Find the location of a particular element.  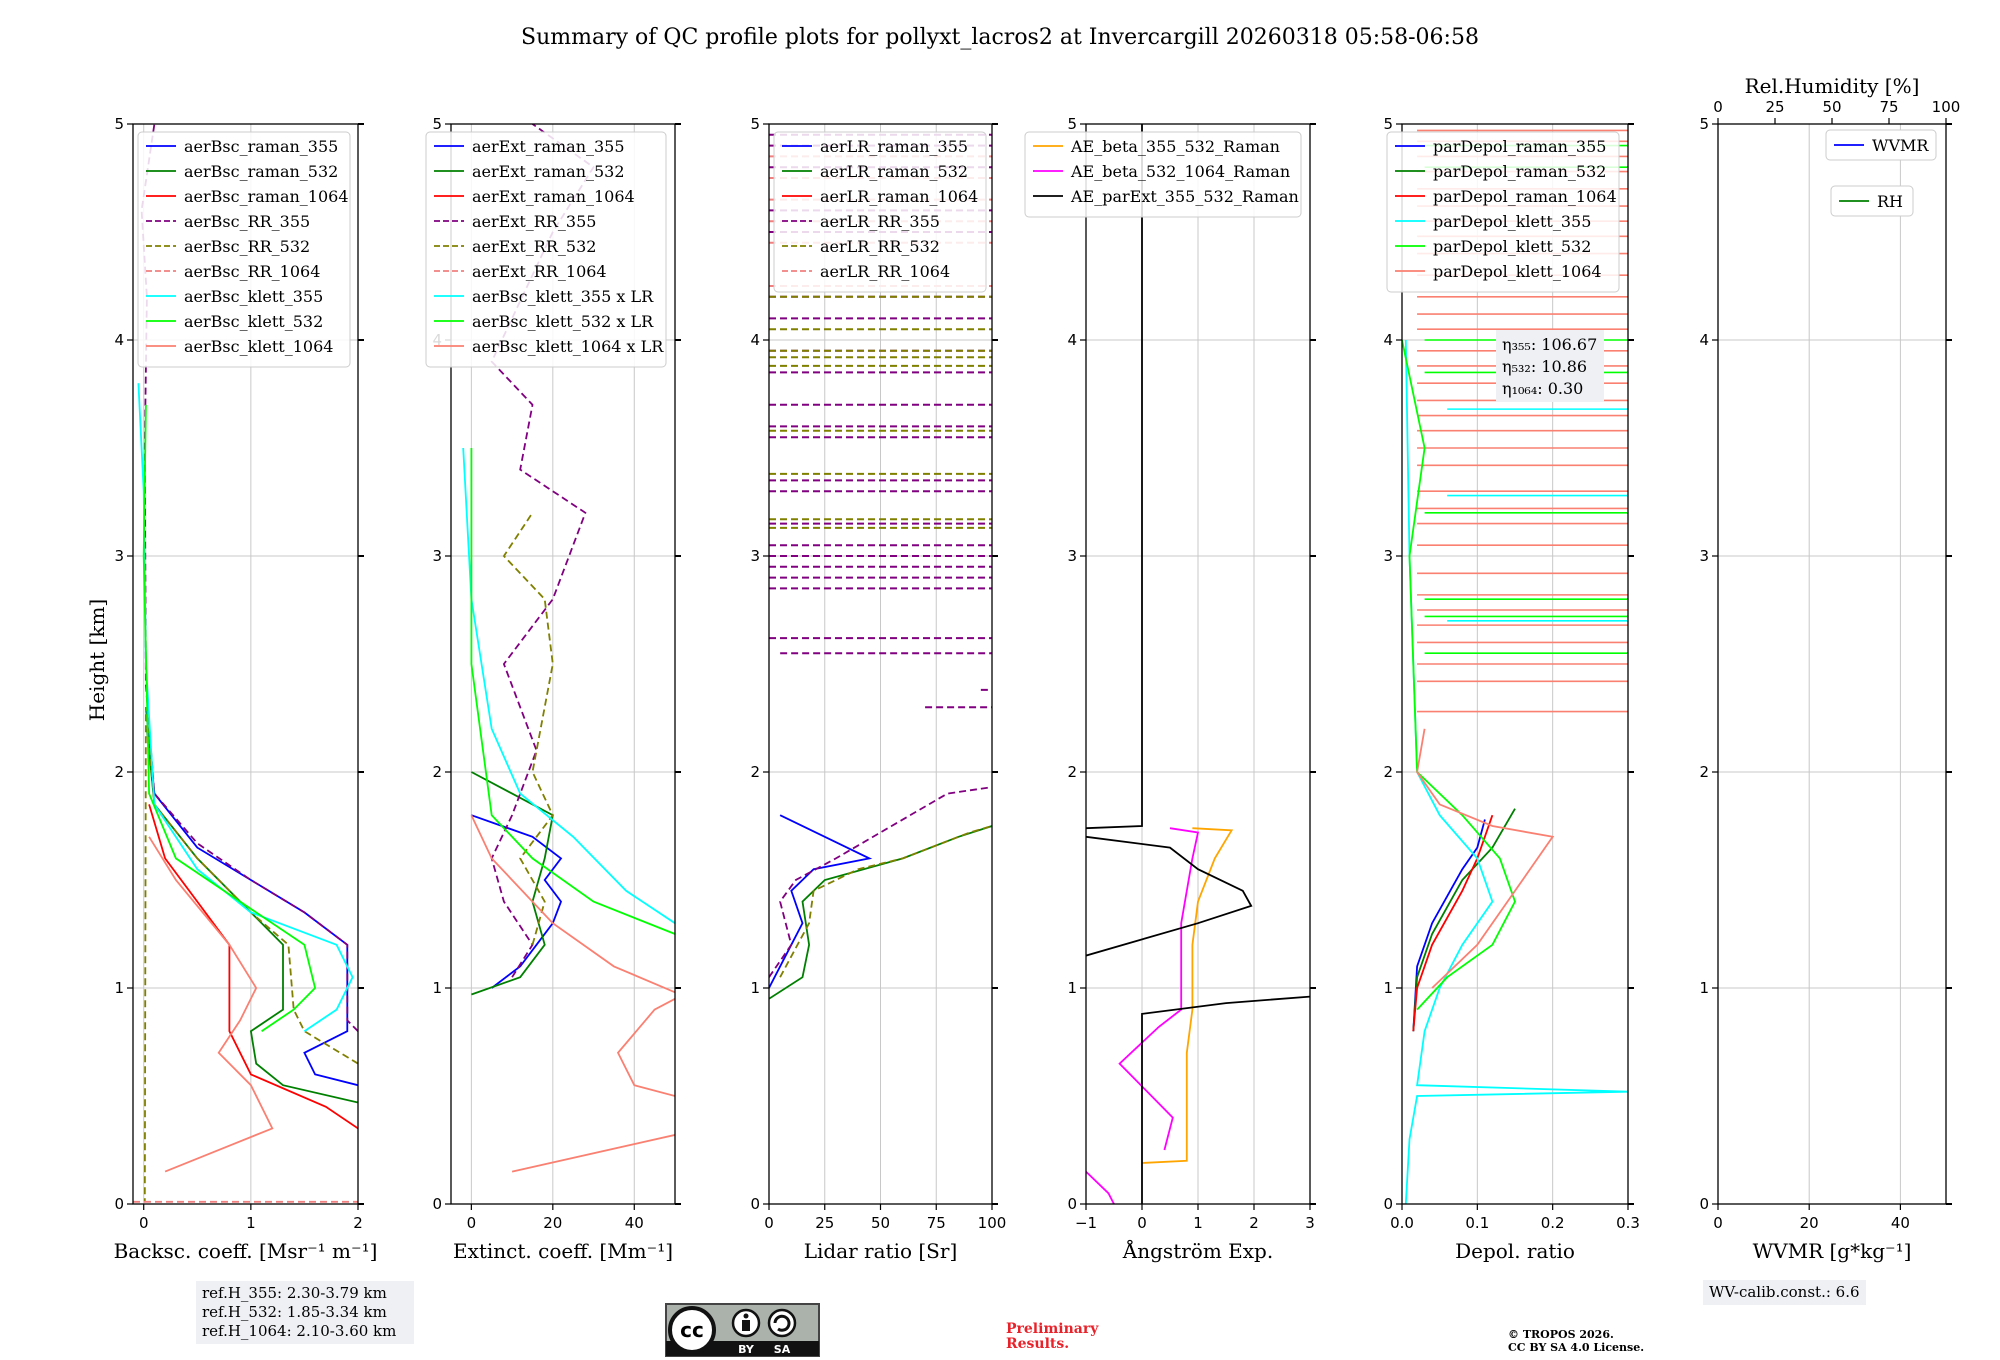

x-tick-label-lr: 0 is located at coordinates (769, 1223).